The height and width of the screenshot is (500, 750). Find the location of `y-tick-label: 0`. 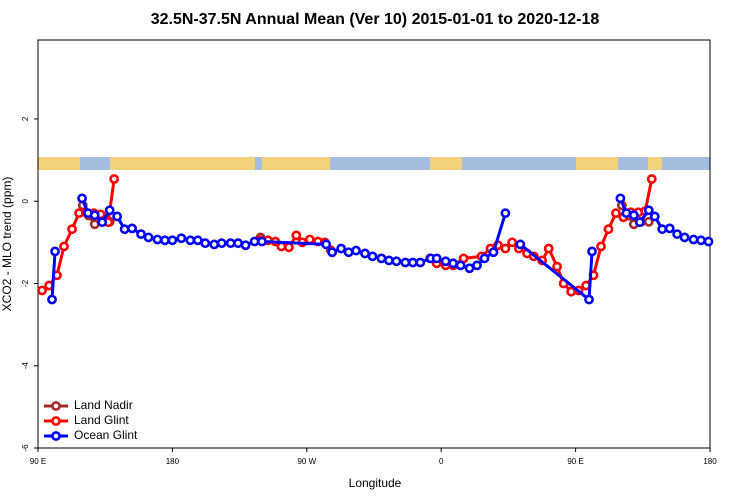

y-tick-label: 0 is located at coordinates (25, 200).